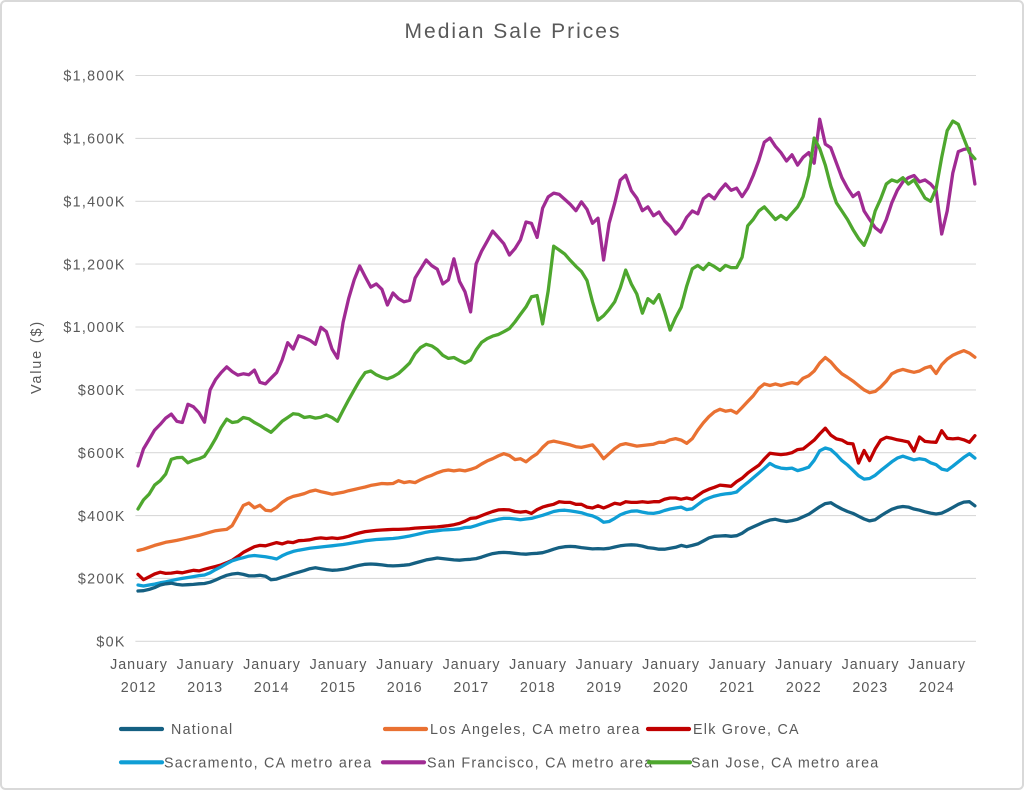  What do you see at coordinates (205, 688) in the screenshot?
I see `svg-text: 2013` at bounding box center [205, 688].